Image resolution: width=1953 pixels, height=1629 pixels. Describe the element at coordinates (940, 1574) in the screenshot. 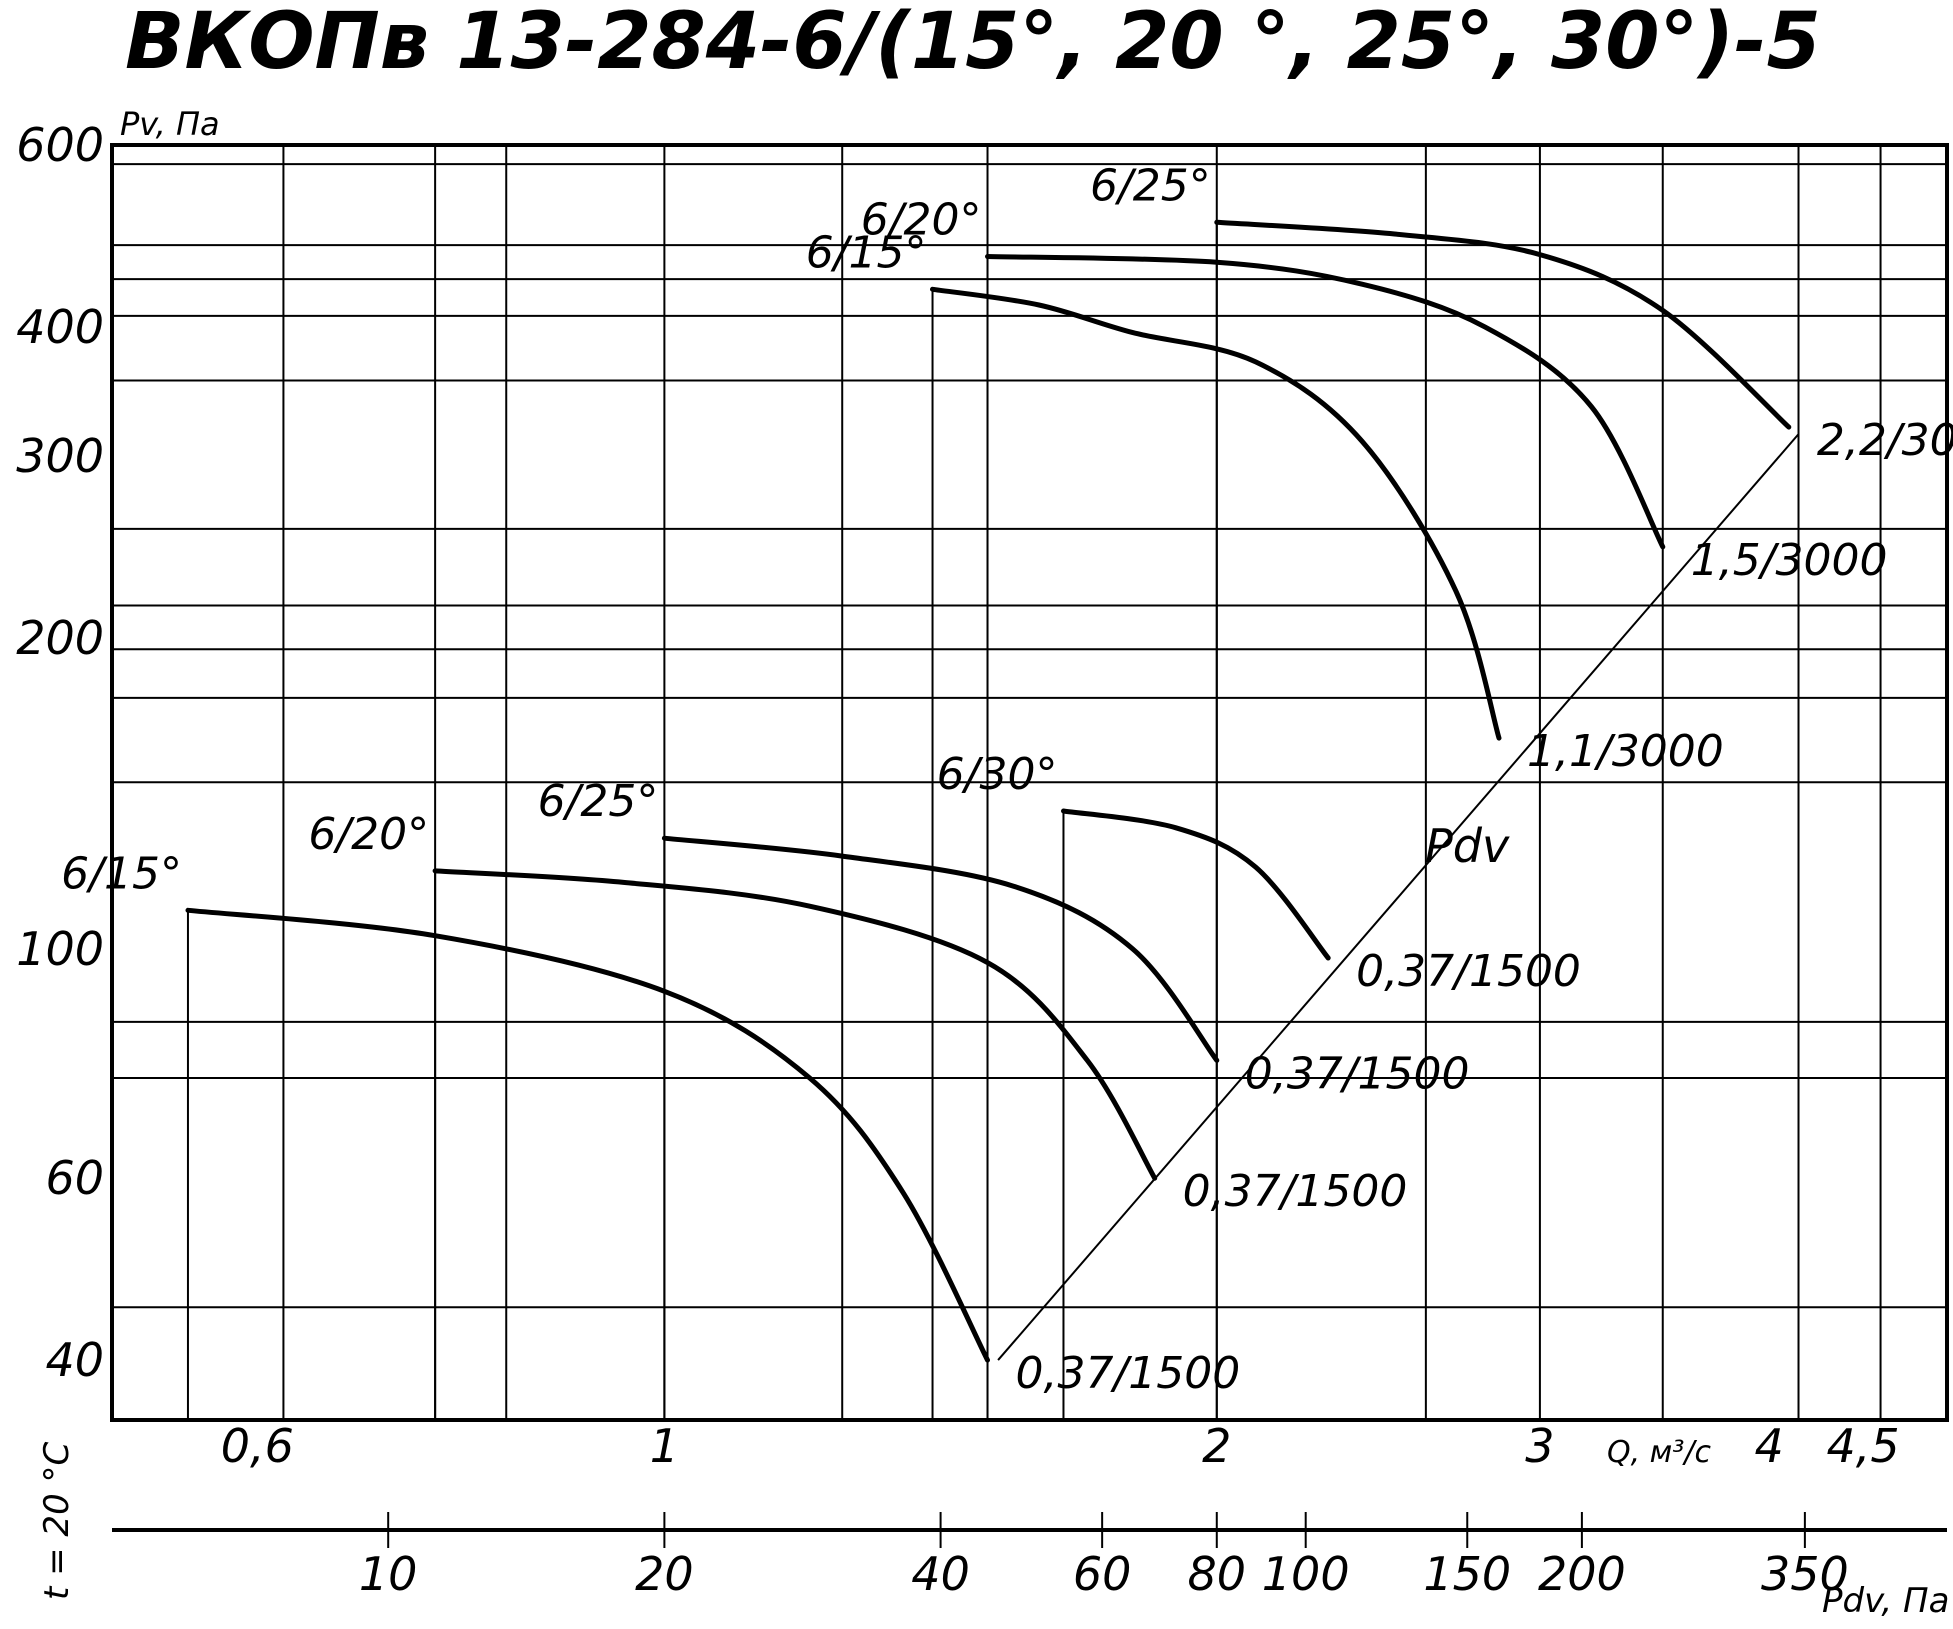

I see `pdv-tick-label-2: 40` at that location.